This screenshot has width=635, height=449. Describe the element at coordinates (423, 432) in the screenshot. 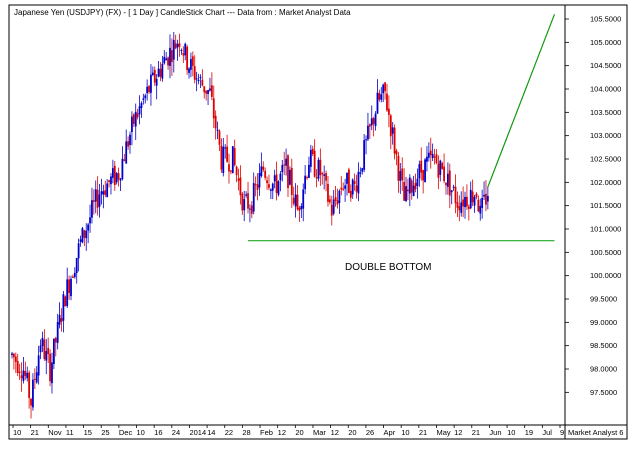

I see `x-tick-label: 21` at that location.